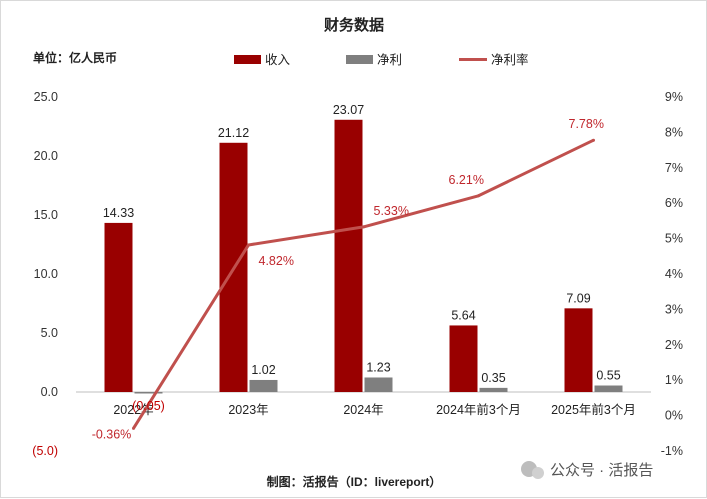  What do you see at coordinates (75, 57) in the screenshot?
I see `unit-label: 单位：亿人民币` at bounding box center [75, 57].